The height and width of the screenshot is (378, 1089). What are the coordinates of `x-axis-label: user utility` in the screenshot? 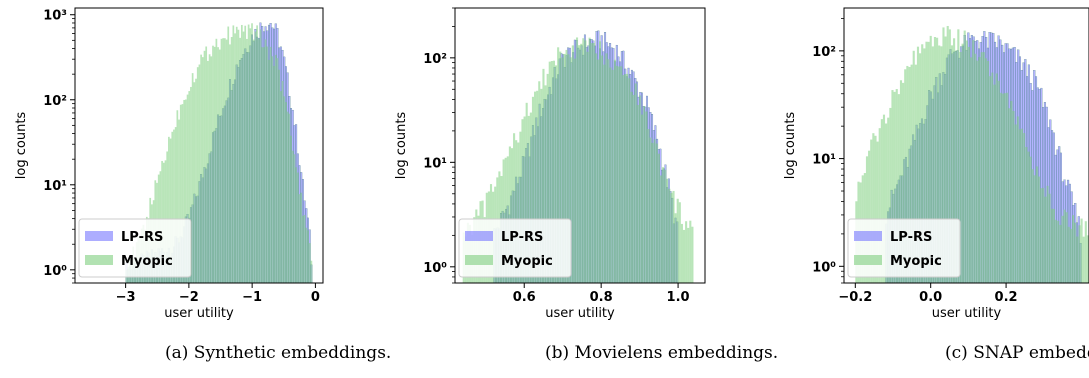 It's located at (580, 313).